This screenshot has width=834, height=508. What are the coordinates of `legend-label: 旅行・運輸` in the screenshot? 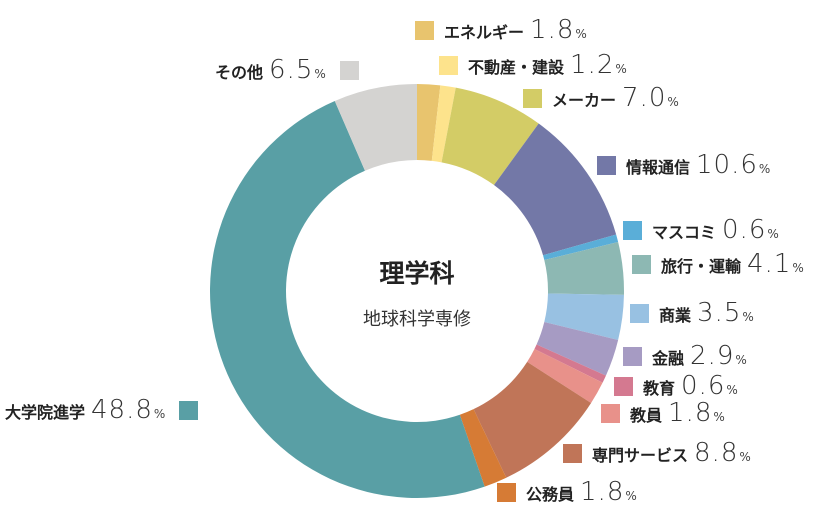 It's located at (701, 266).